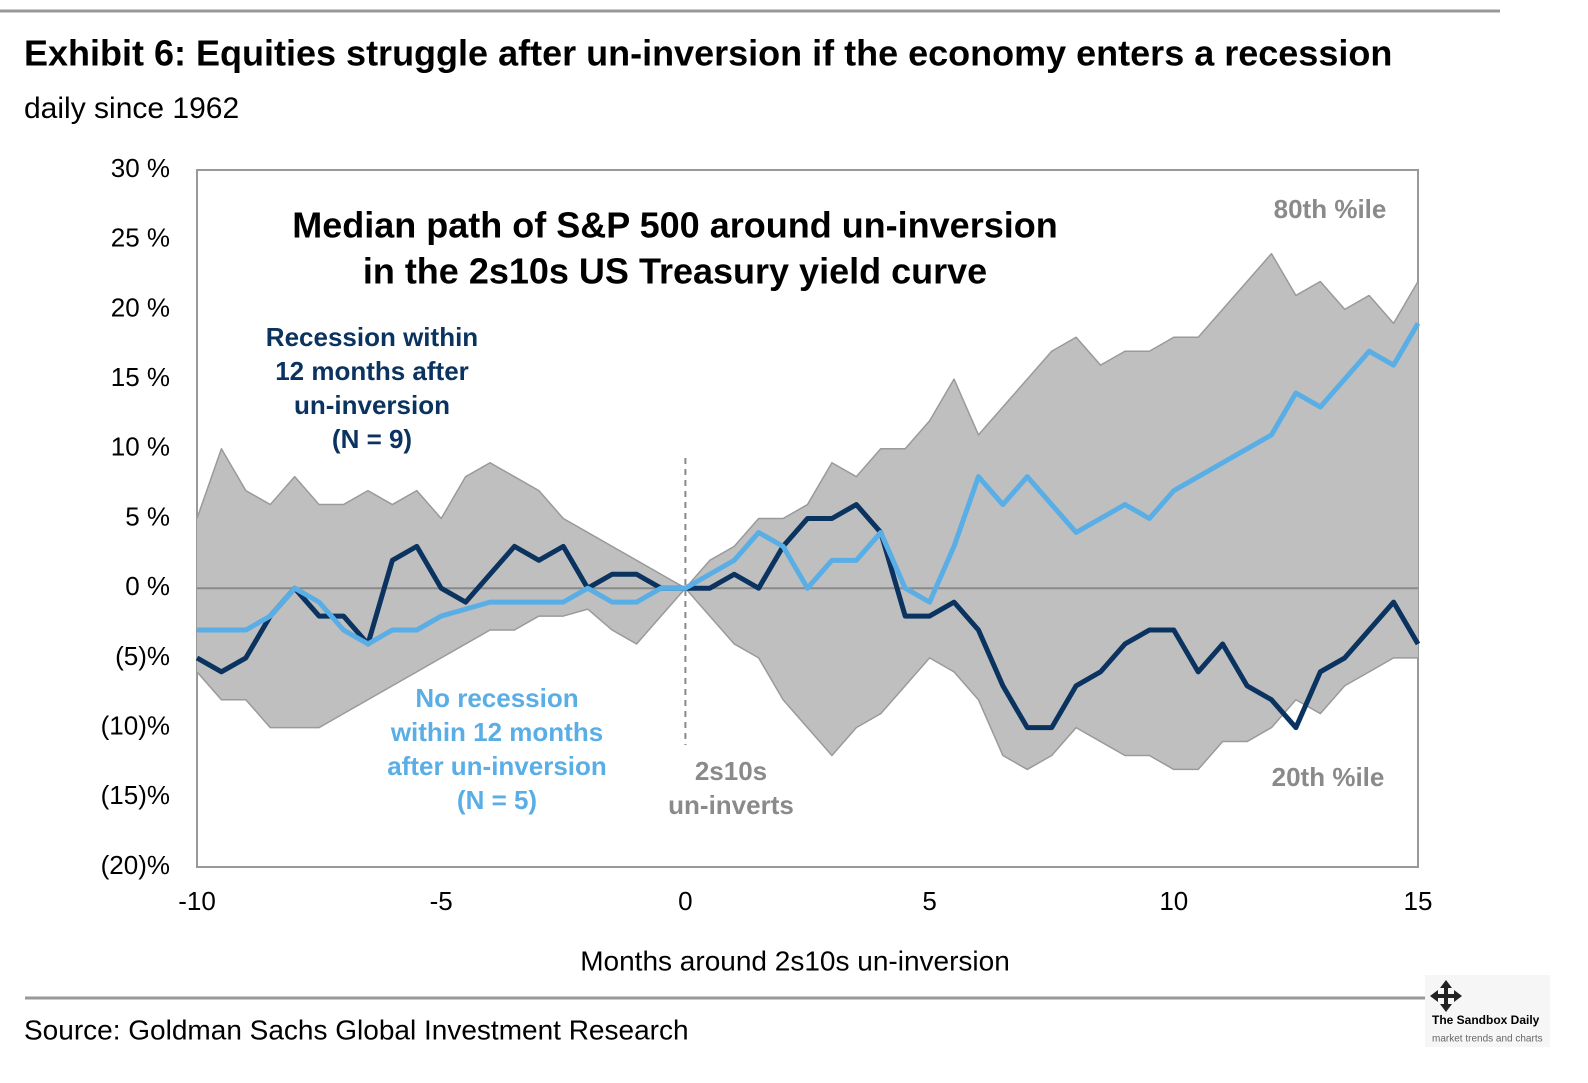  I want to click on y-tick-label: (5)%, so click(142, 656).